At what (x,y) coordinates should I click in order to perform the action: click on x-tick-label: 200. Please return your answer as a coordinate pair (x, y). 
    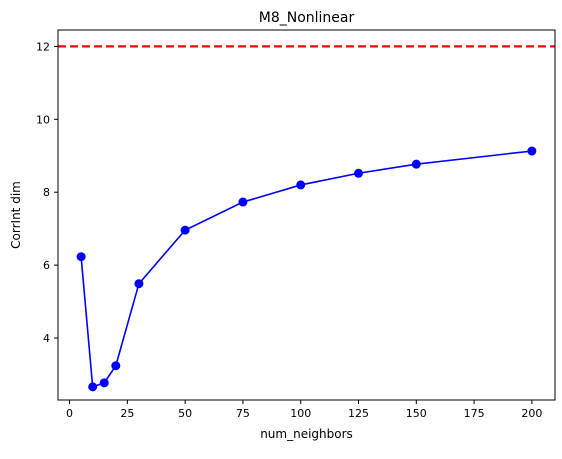
    Looking at the image, I should click on (531, 413).